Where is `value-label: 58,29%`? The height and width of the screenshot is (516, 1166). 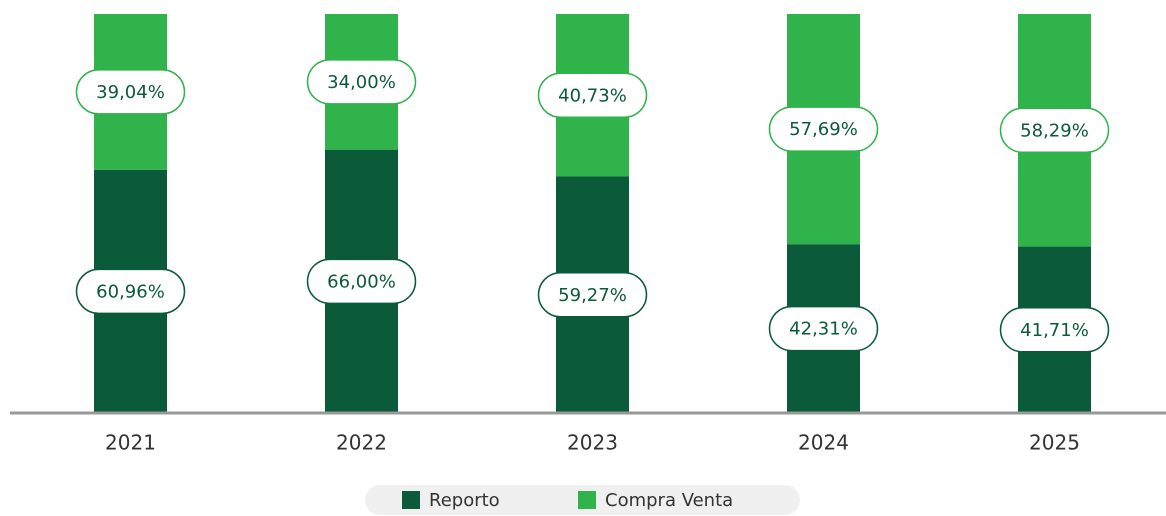
value-label: 58,29% is located at coordinates (1054, 130).